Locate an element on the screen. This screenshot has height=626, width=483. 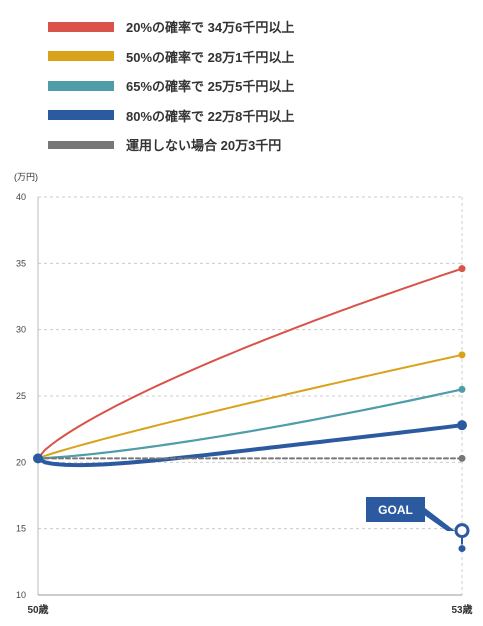
y-tick-label: 35 is located at coordinates (21, 263).